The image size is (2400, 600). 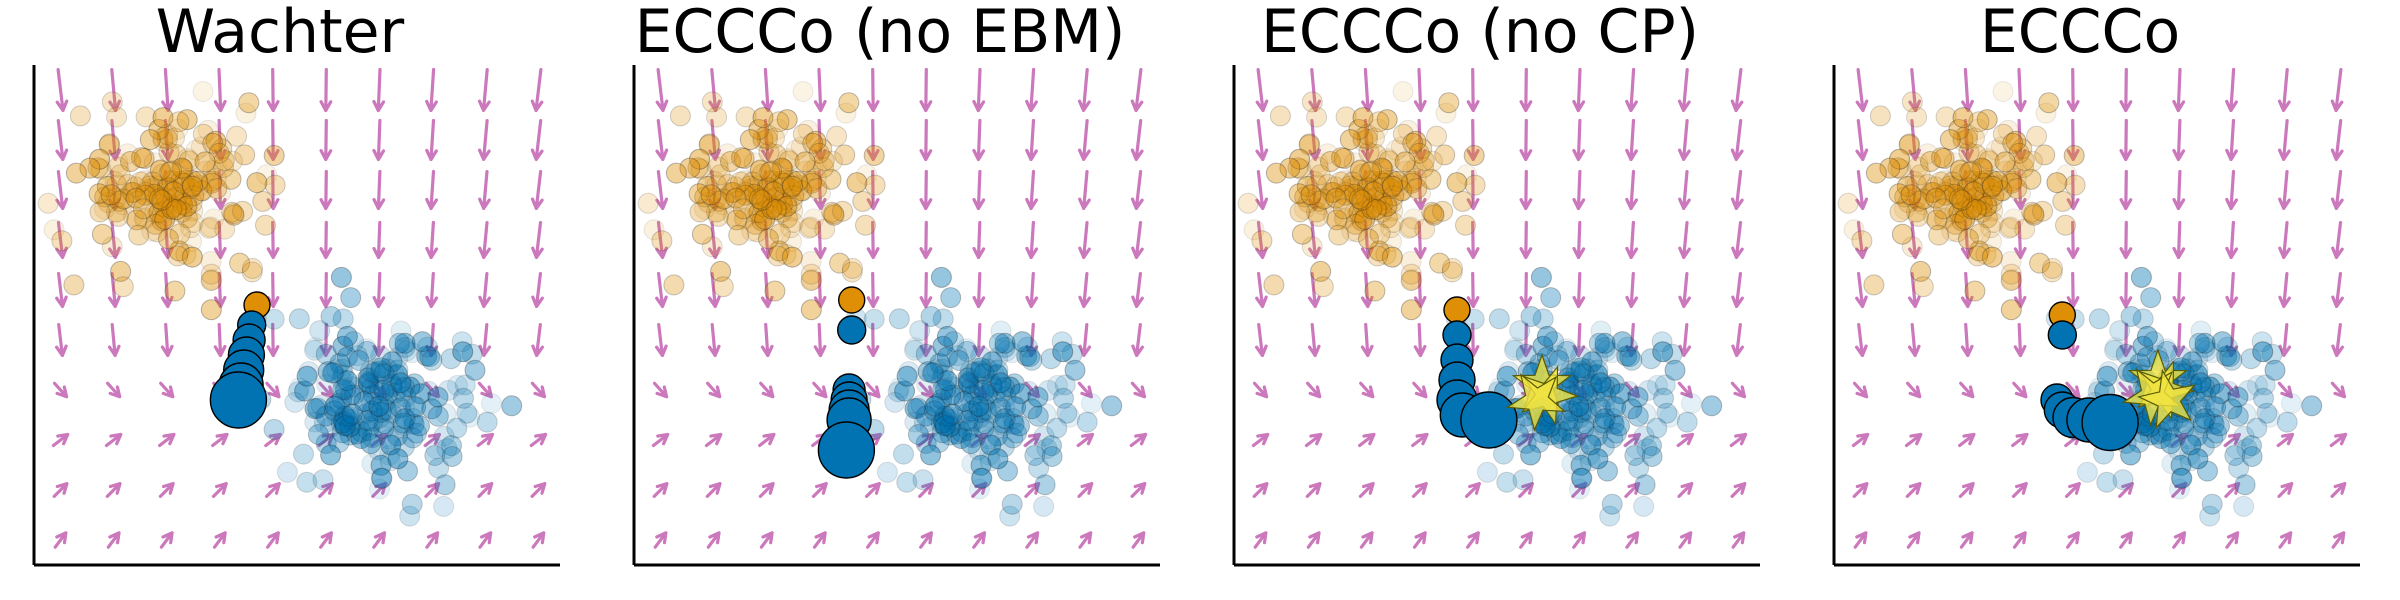 I want to click on target-cluster, so click(x=984, y=396).